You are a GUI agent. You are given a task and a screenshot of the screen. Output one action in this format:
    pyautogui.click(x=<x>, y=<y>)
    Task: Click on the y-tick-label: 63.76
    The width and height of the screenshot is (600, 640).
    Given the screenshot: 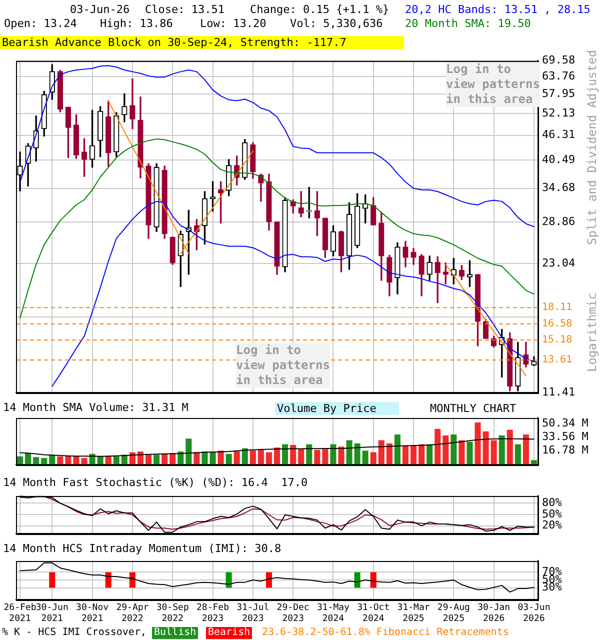 What is the action you would take?
    pyautogui.click(x=559, y=75)
    